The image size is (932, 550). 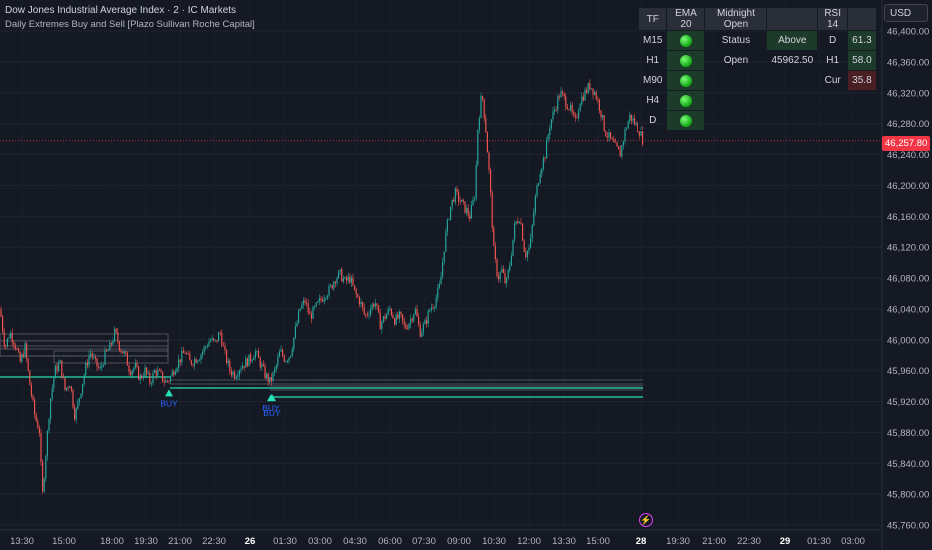 I want to click on green-dot-icon, so click(x=685, y=120).